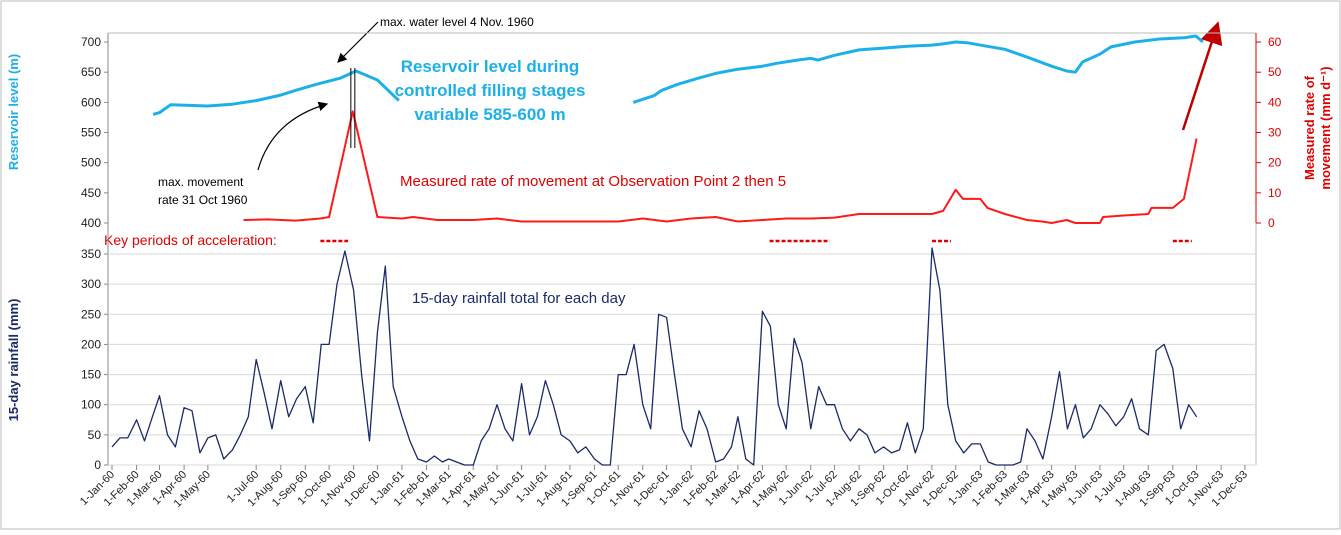 The image size is (1341, 535). I want to click on y-tick-label: 400, so click(91, 223).